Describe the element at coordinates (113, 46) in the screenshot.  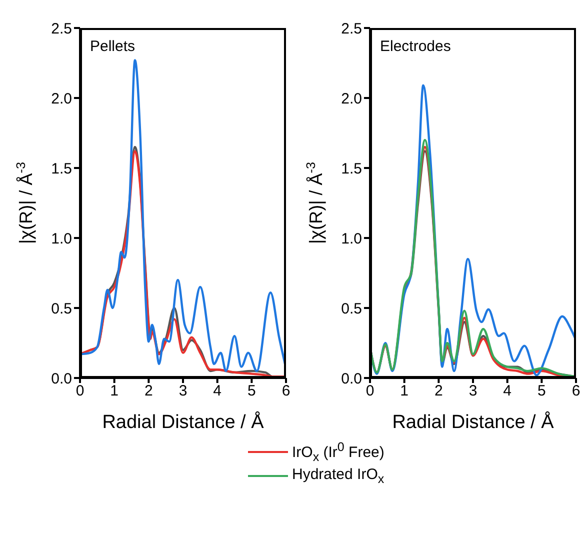
I see `text: Pellets` at that location.